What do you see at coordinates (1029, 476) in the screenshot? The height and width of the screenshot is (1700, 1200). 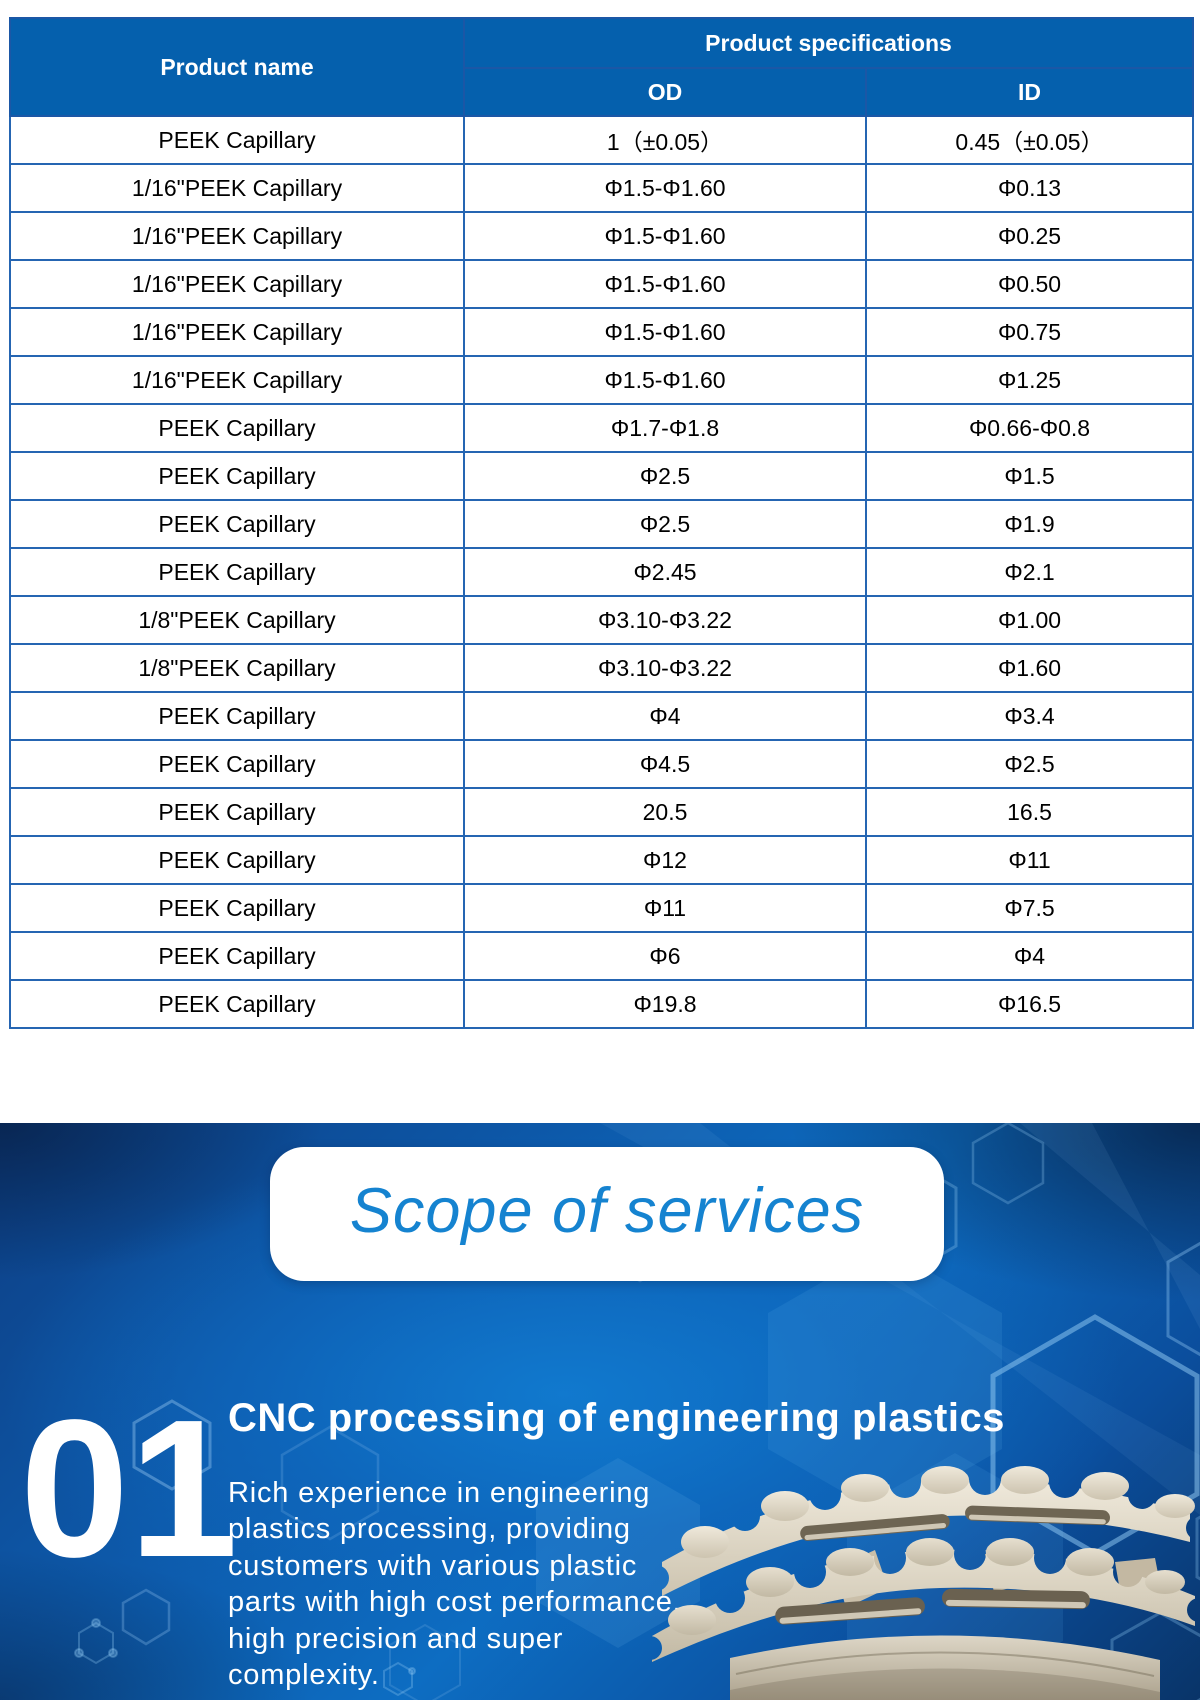 I see `id-cell: Φ1.5` at bounding box center [1029, 476].